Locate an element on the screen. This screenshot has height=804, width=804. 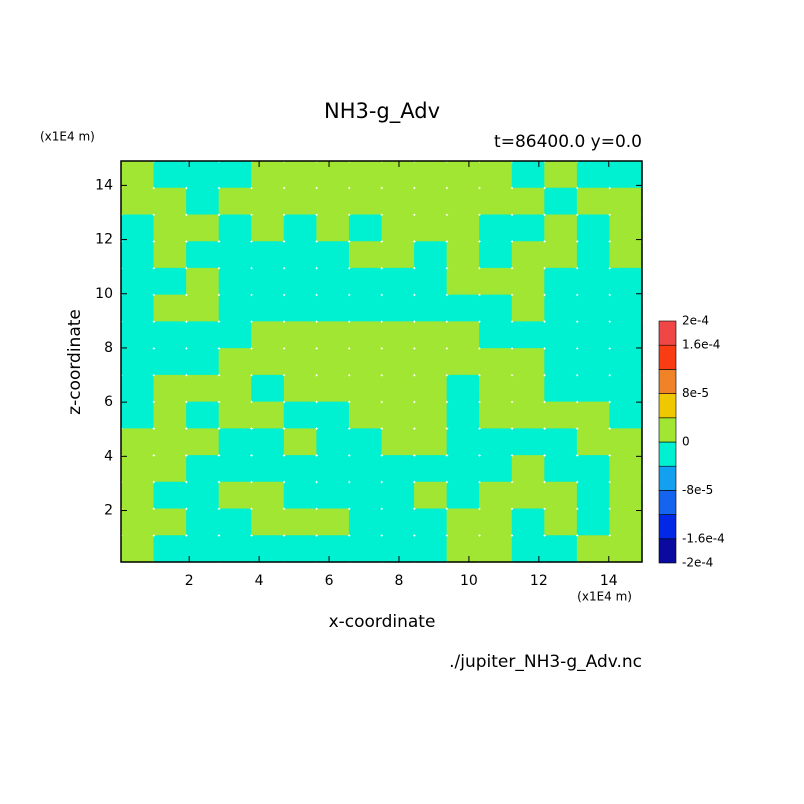
x-tick-label: 4 is located at coordinates (259, 581).